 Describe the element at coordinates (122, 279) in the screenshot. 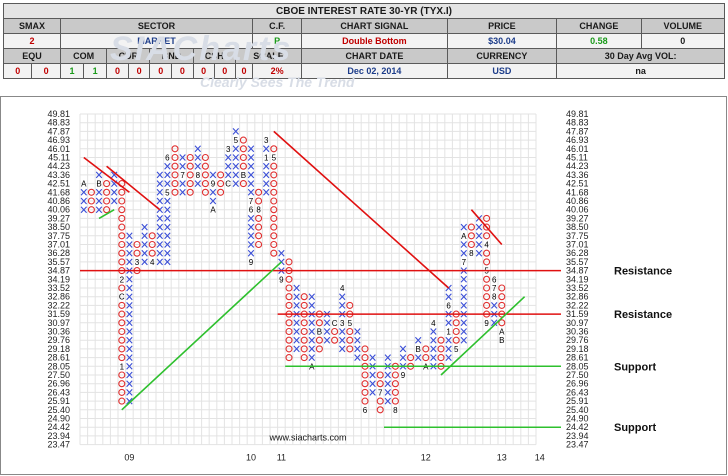

I see `month-marker: 2` at that location.